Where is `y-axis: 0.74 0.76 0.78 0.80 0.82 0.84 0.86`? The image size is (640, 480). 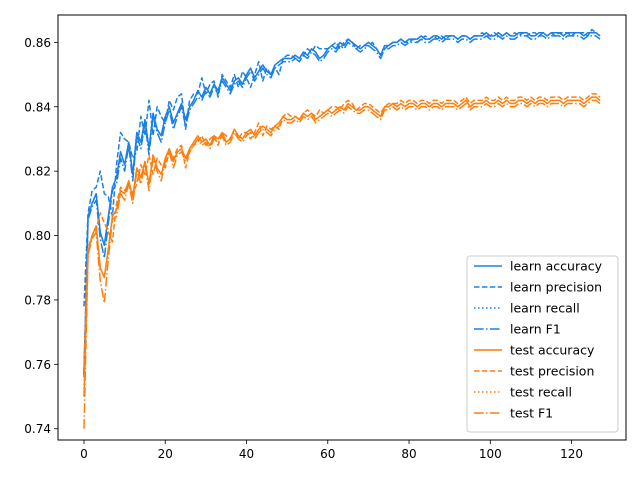 y-axis: 0.74 0.76 0.78 0.80 0.82 0.84 0.86 is located at coordinates (41, 236).